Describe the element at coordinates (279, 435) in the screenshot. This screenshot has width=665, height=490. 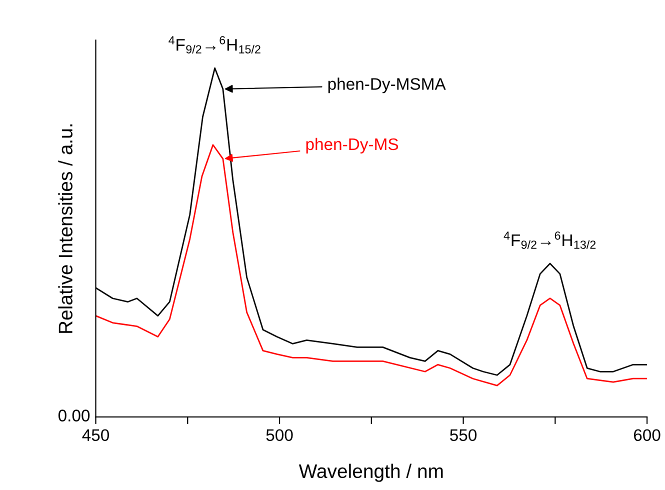
I see `x-tick-label: 500` at that location.